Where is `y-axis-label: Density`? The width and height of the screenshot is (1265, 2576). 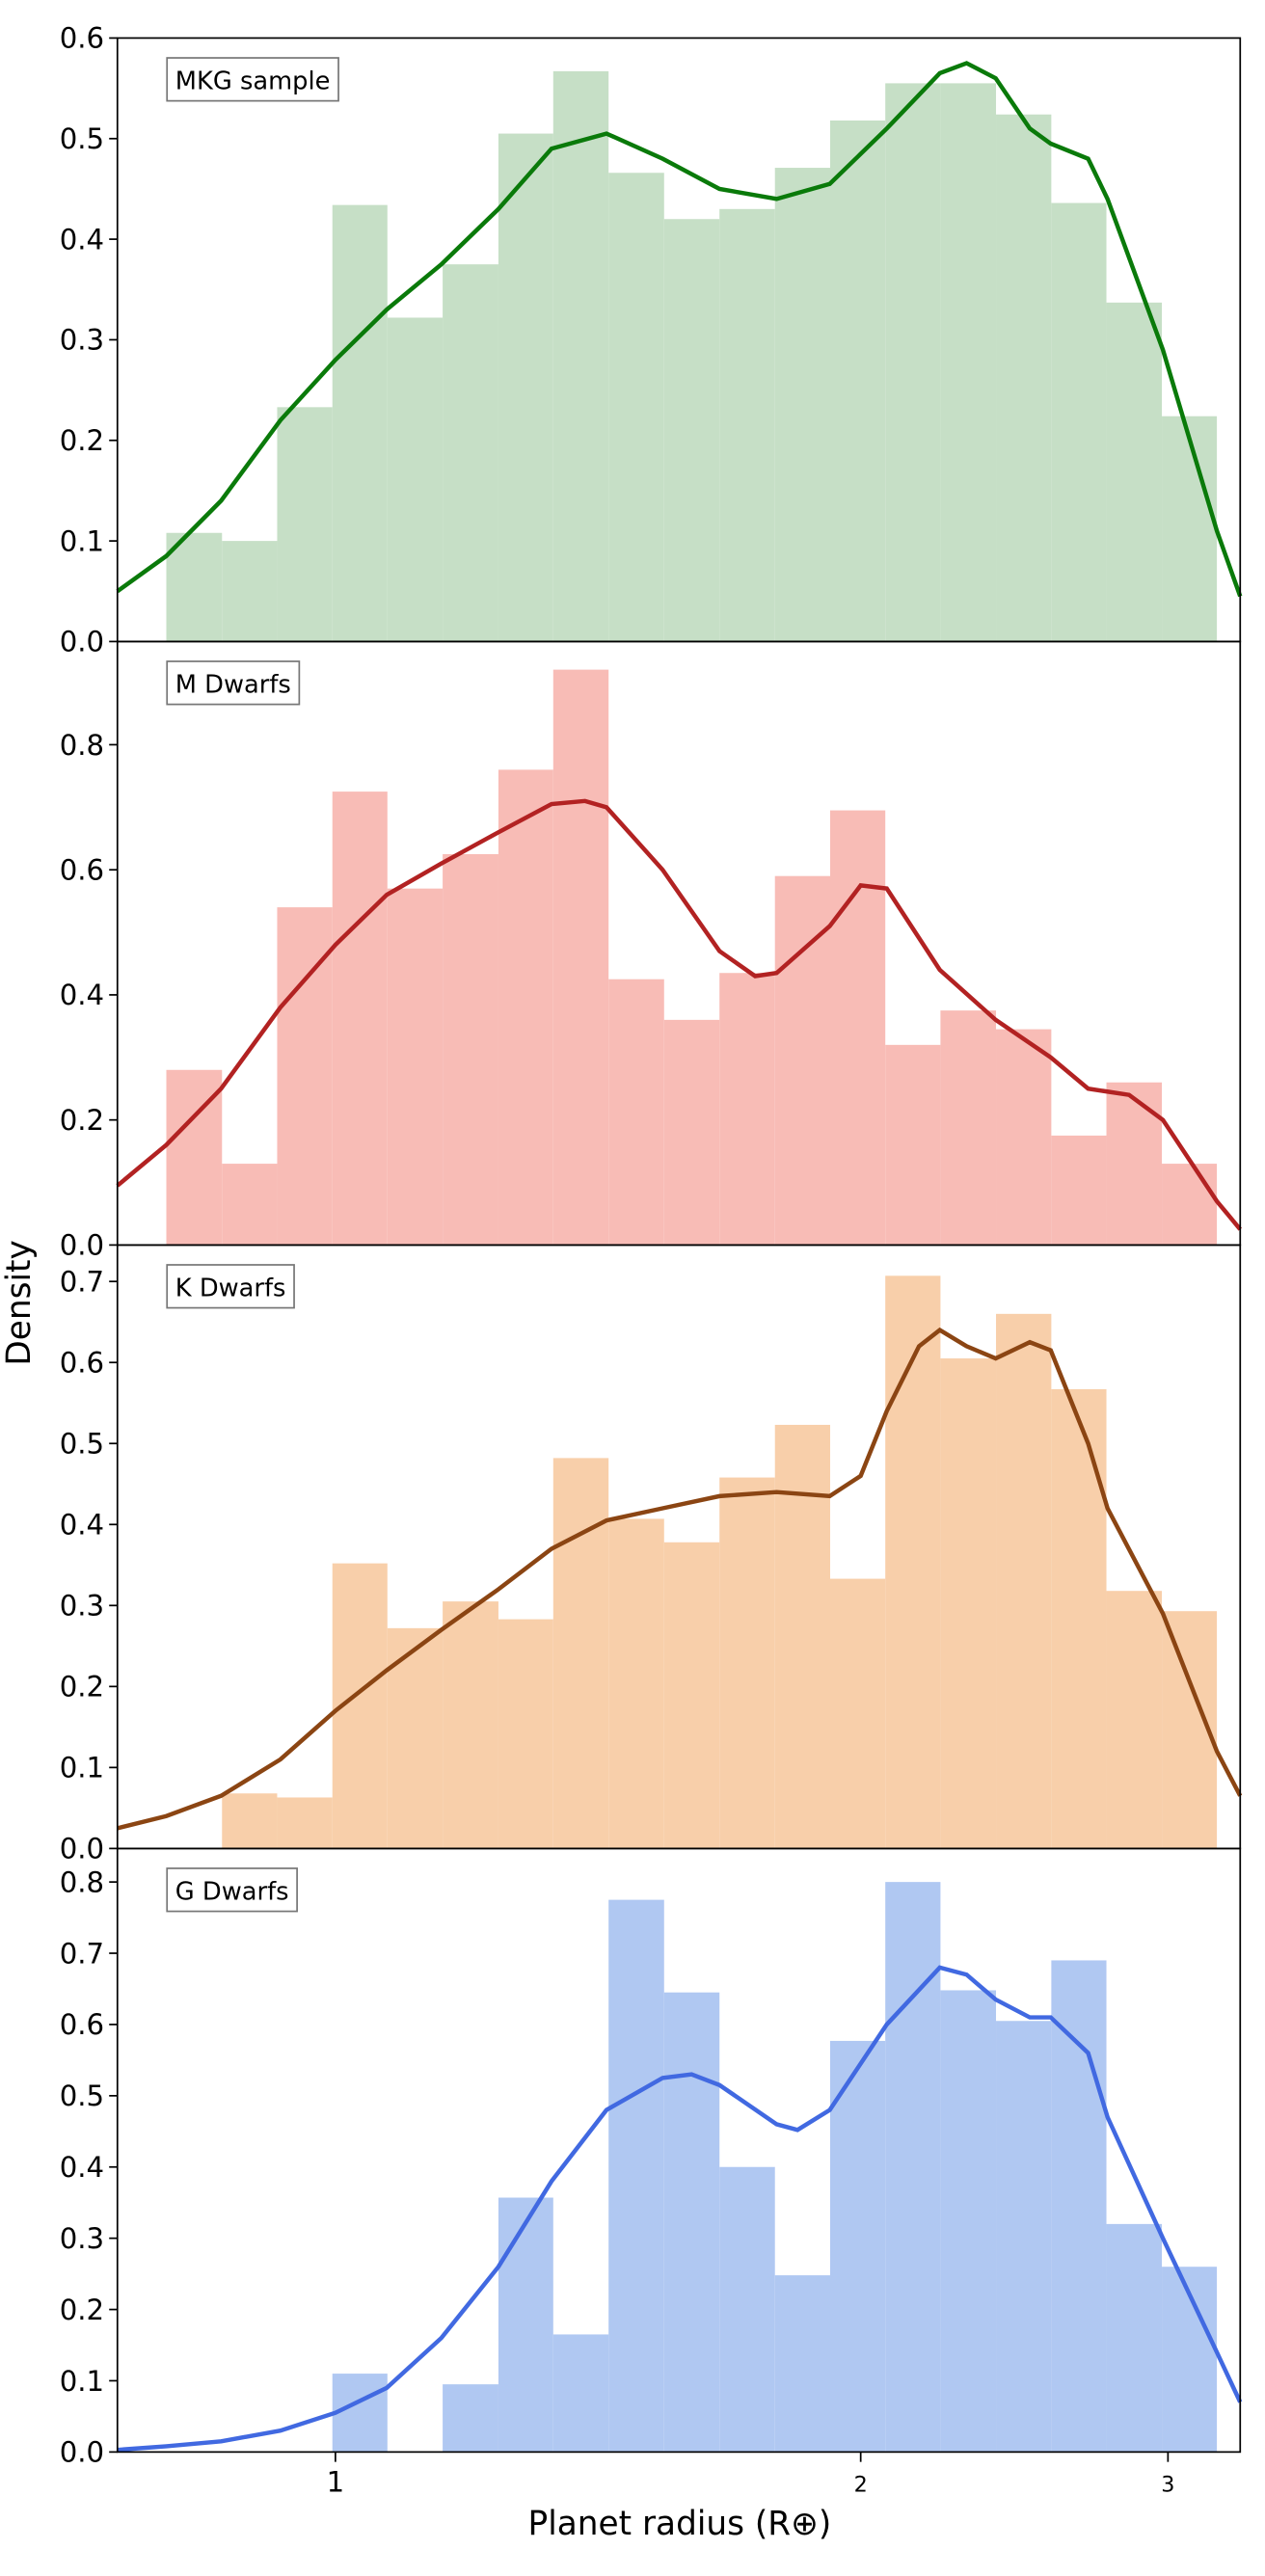
y-axis-label: Density is located at coordinates (19, 1303).